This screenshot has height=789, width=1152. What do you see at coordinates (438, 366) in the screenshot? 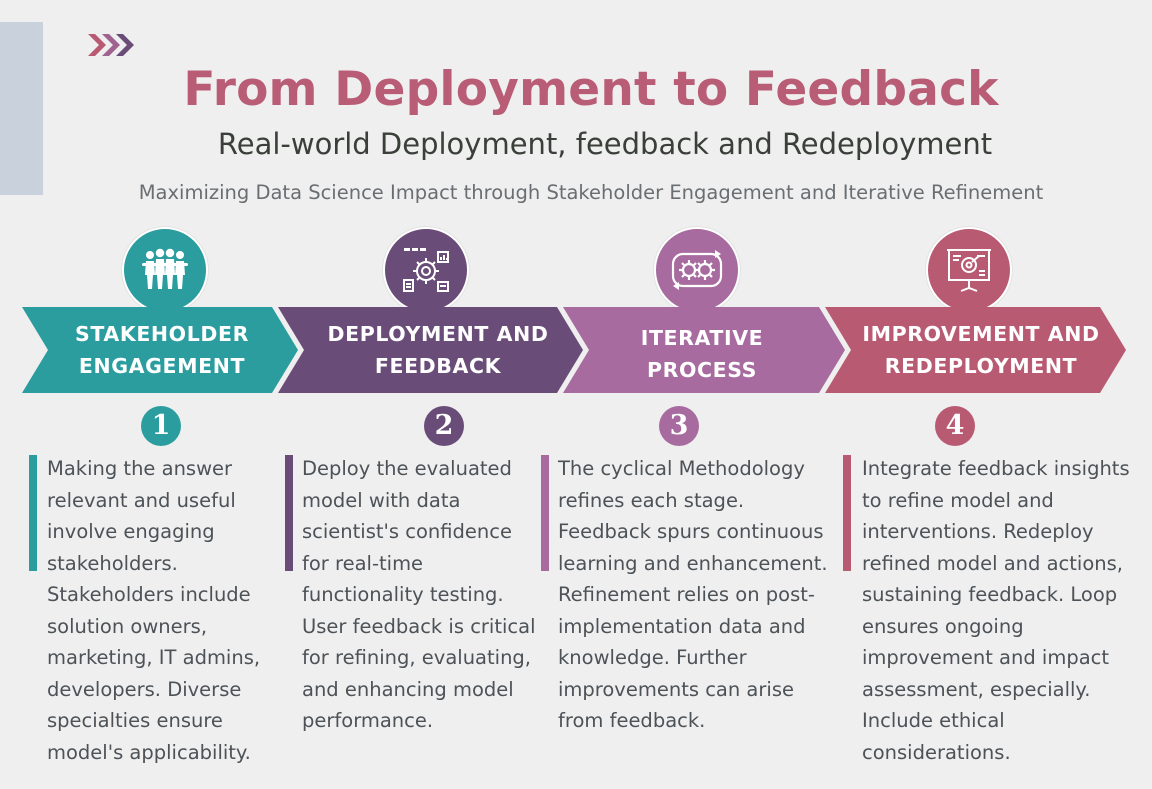
I see `step-2-label-line2: FEEDBACK` at bounding box center [438, 366].